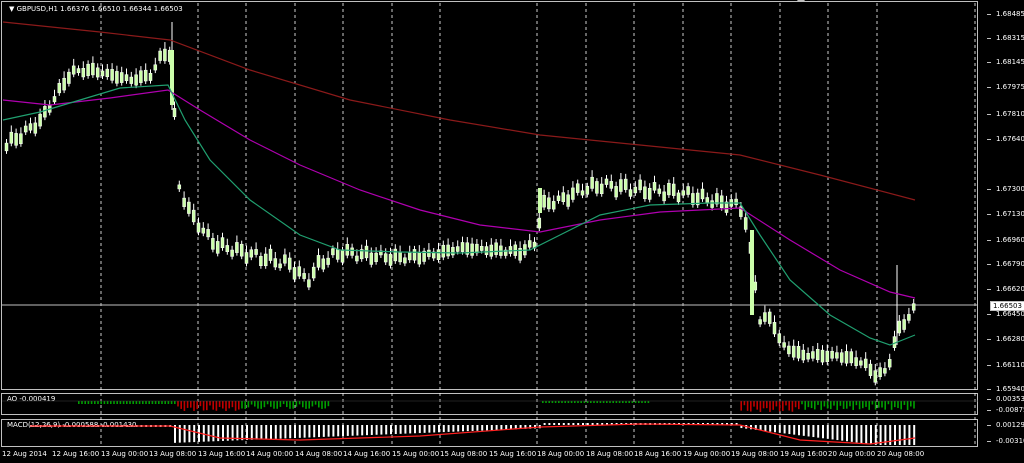 The width and height of the screenshot is (1024, 463). Describe the element at coordinates (489, 404) in the screenshot. I see `ao-indicator-pane: AO -0.000419` at that location.